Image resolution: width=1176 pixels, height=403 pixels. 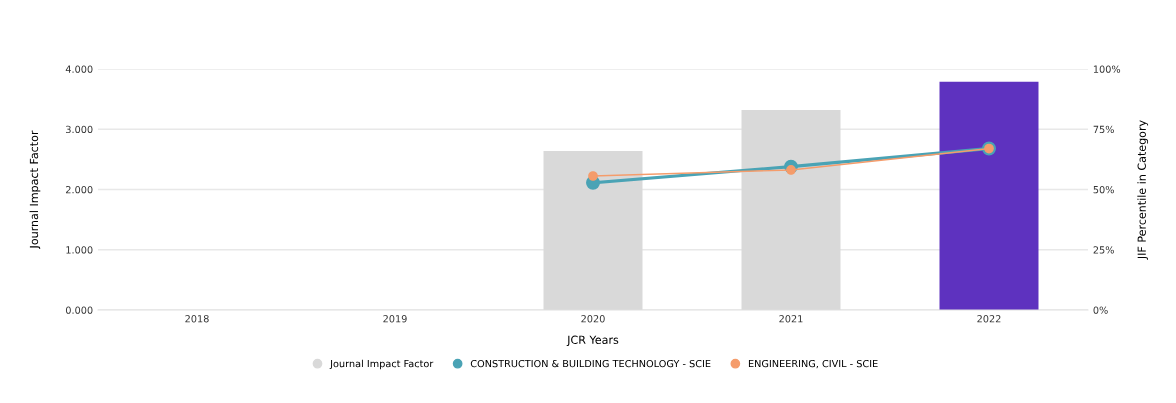 What do you see at coordinates (1103, 129) in the screenshot?
I see `y2-tick-label: 75%` at bounding box center [1103, 129].